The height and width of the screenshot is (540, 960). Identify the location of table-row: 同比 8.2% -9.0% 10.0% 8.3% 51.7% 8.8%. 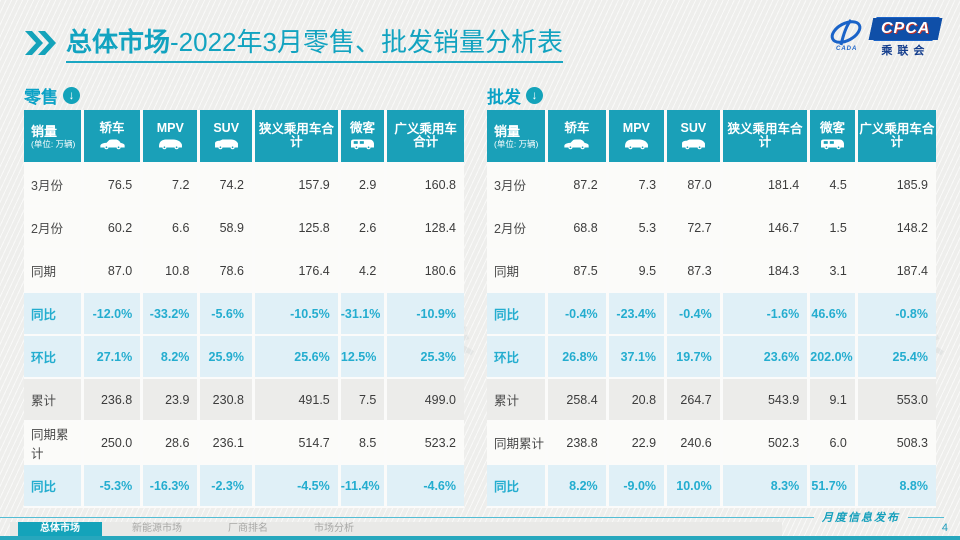
(711, 486).